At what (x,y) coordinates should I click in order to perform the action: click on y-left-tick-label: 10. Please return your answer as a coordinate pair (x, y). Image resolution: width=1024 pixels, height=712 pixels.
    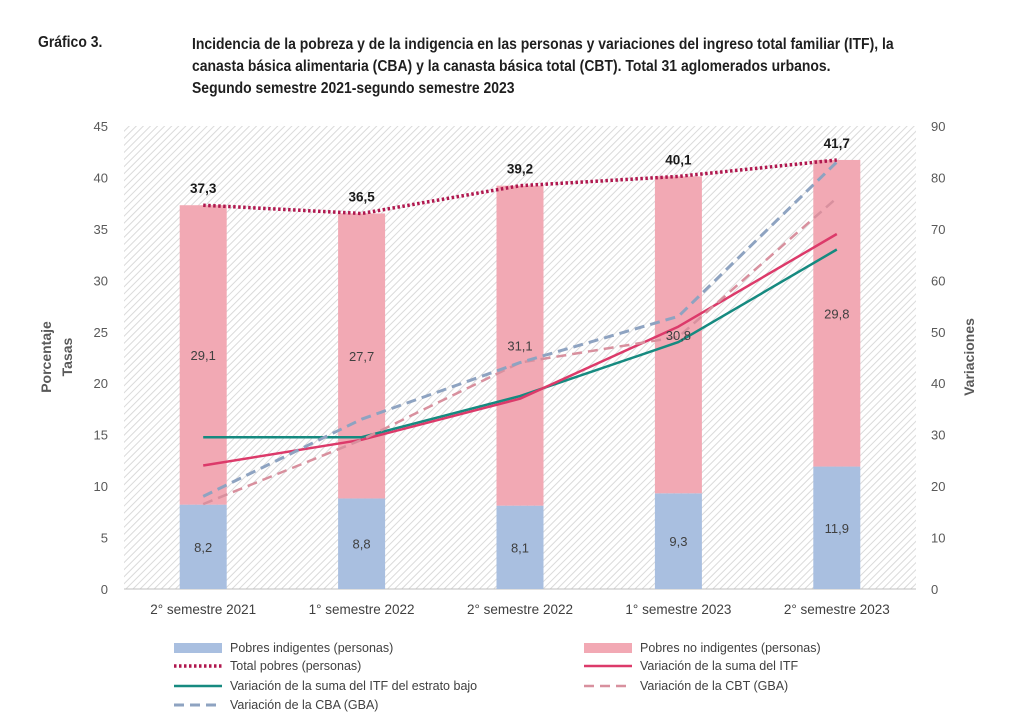
    Looking at the image, I should click on (101, 486).